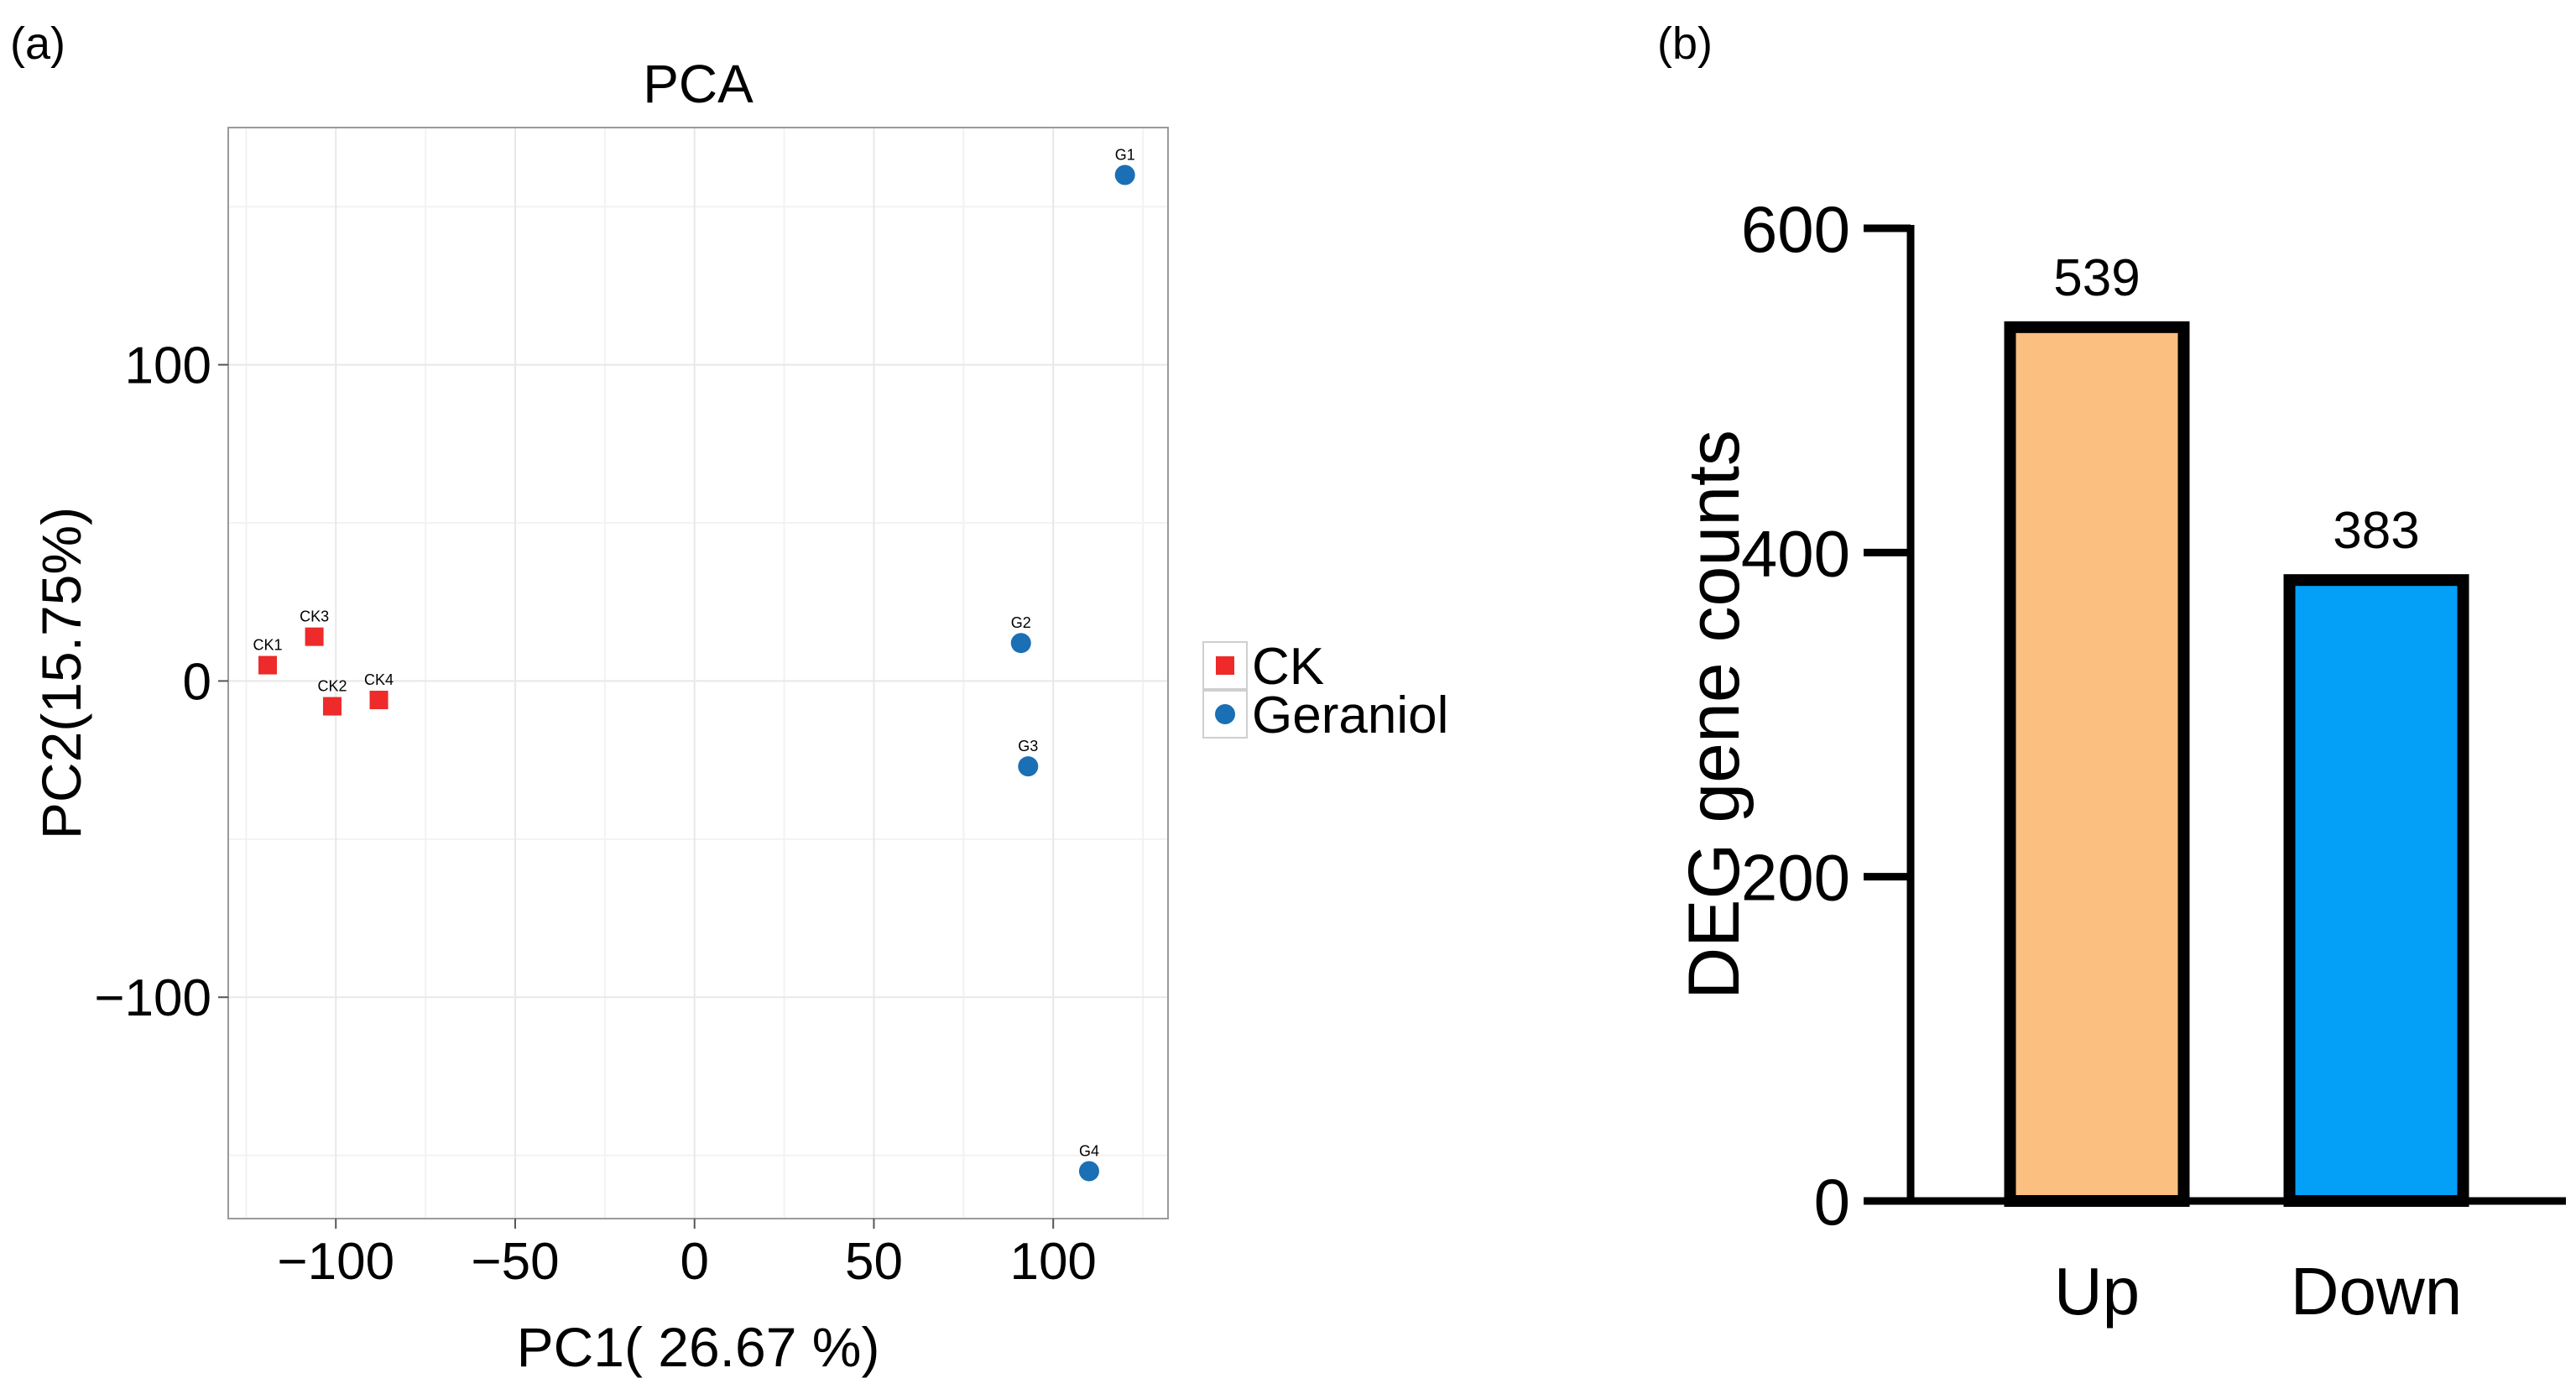  What do you see at coordinates (2377, 1291) in the screenshot?
I see `deg-category-label-down: Down` at bounding box center [2377, 1291].